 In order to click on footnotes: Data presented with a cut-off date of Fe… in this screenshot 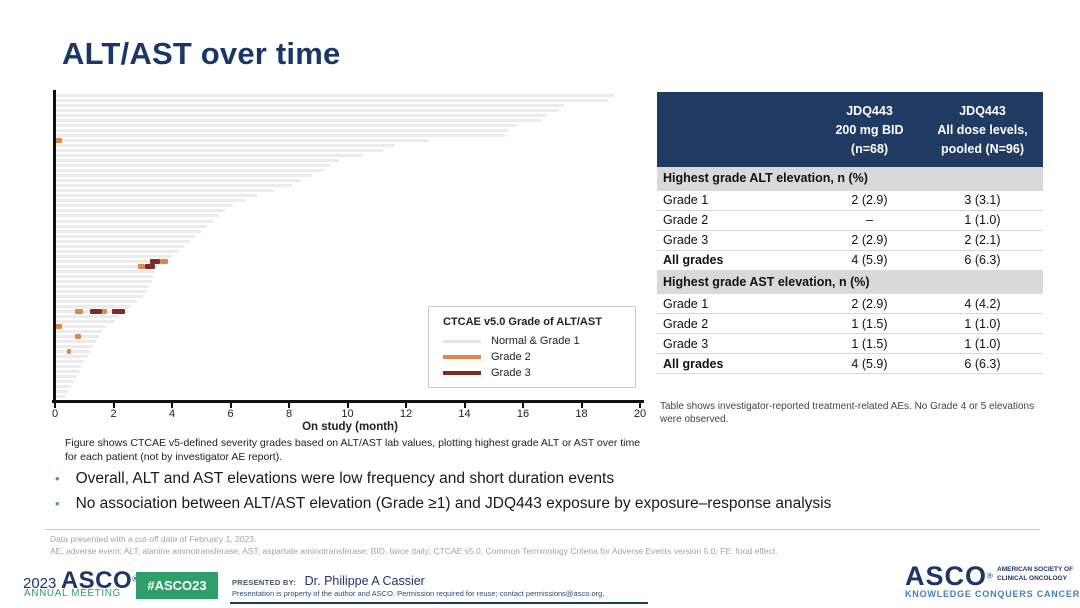, I will do `click(550, 545)`.